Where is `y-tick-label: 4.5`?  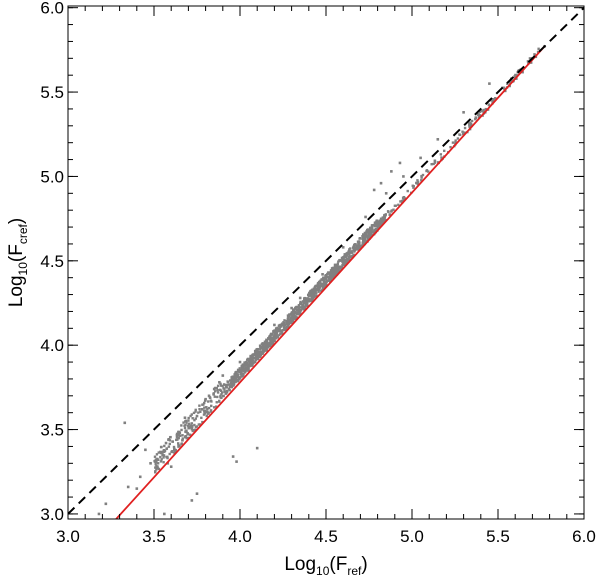
y-tick-label: 4.5 is located at coordinates (52, 261).